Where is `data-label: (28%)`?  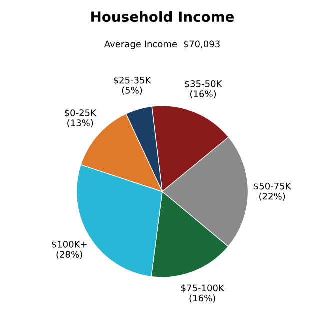 data-label: (28%) is located at coordinates (69, 255).